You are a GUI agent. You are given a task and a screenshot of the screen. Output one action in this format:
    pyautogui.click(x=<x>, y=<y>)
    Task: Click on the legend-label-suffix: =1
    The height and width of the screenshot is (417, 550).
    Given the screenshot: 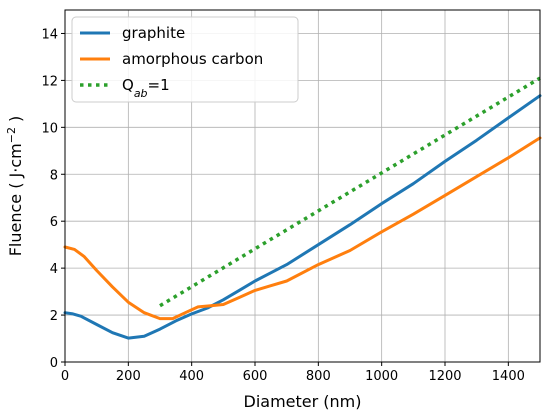 What is the action you would take?
    pyautogui.click(x=159, y=85)
    